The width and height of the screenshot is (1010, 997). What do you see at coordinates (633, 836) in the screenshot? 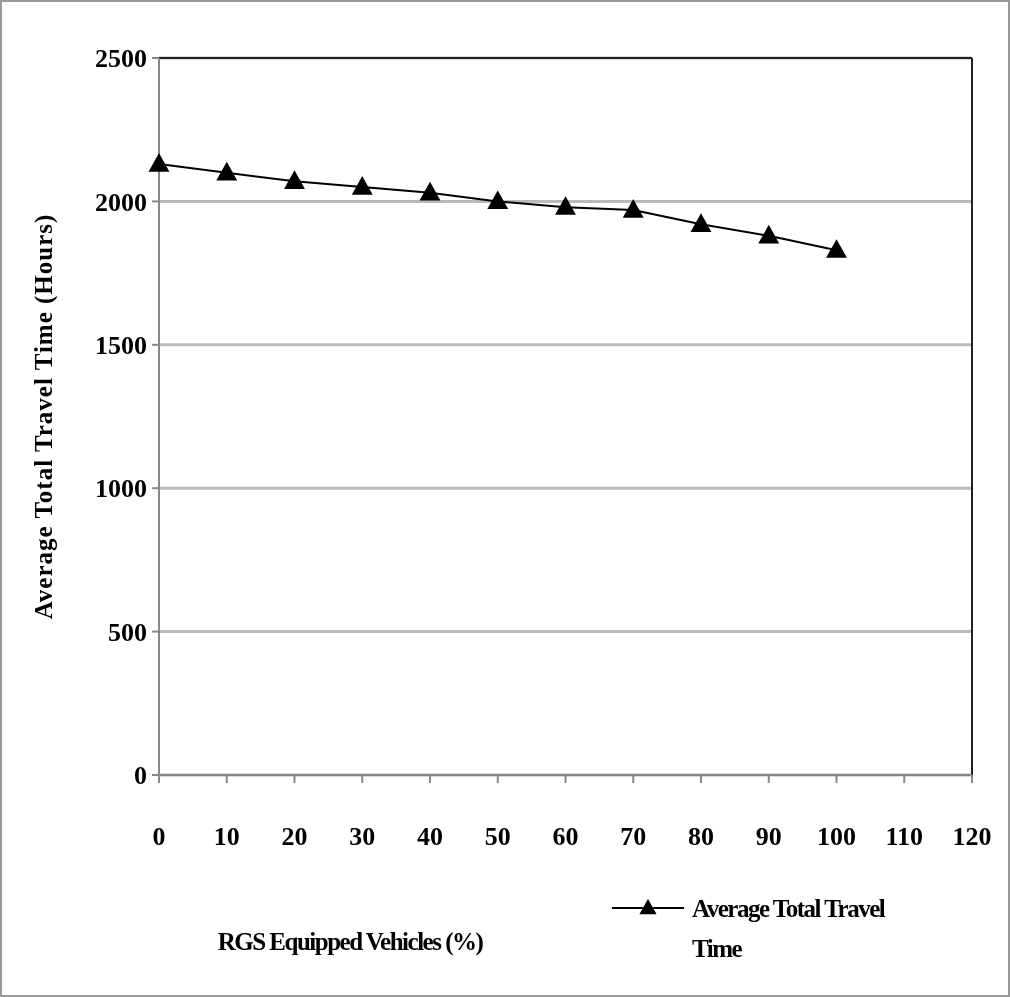
I see `x-tick-label: 70` at bounding box center [633, 836].